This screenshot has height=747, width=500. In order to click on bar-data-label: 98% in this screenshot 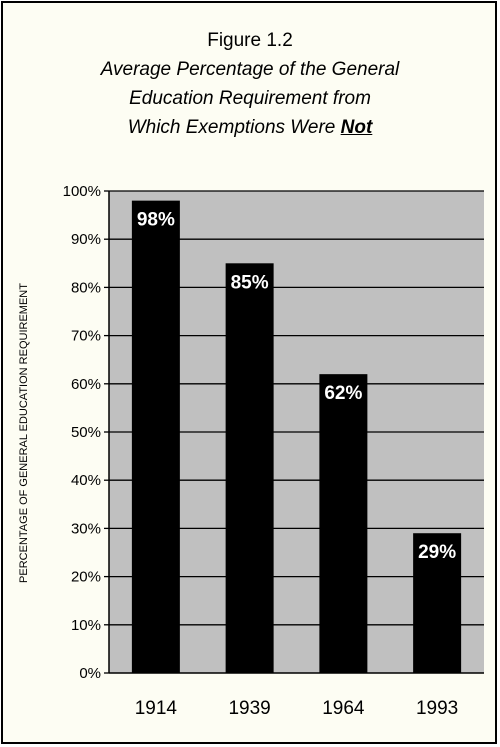, I will do `click(156, 220)`.